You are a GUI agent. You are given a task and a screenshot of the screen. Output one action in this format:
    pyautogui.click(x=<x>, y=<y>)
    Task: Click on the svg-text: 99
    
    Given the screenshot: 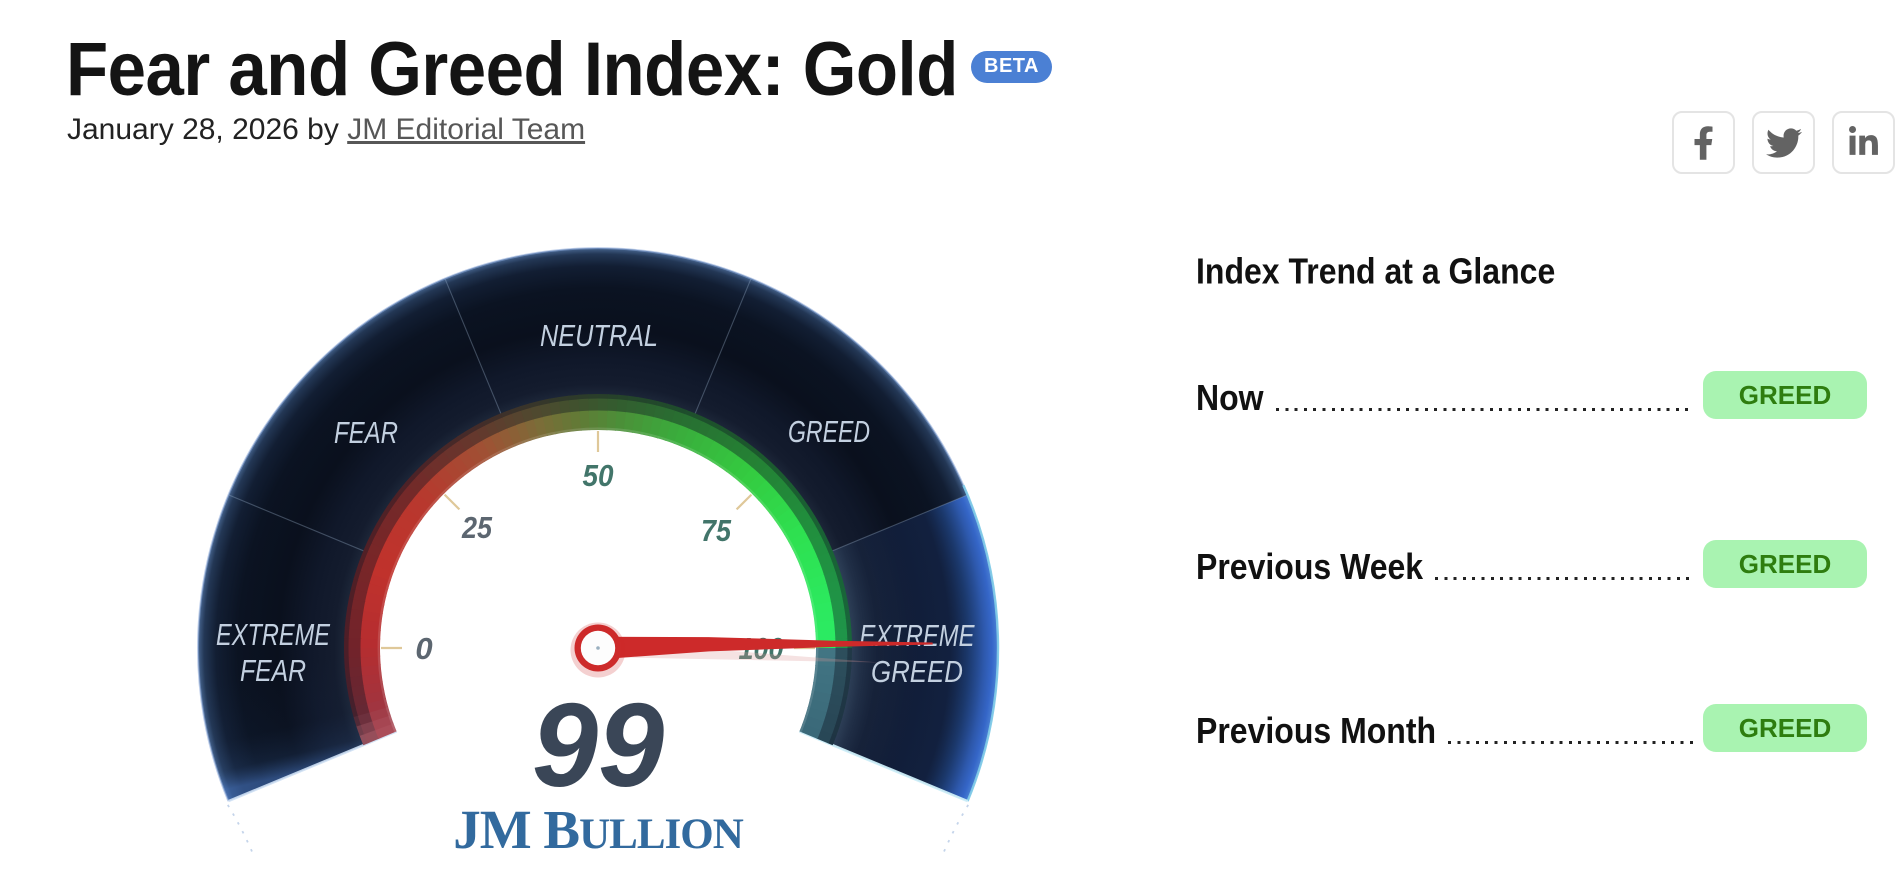 What is the action you would take?
    pyautogui.click(x=598, y=745)
    